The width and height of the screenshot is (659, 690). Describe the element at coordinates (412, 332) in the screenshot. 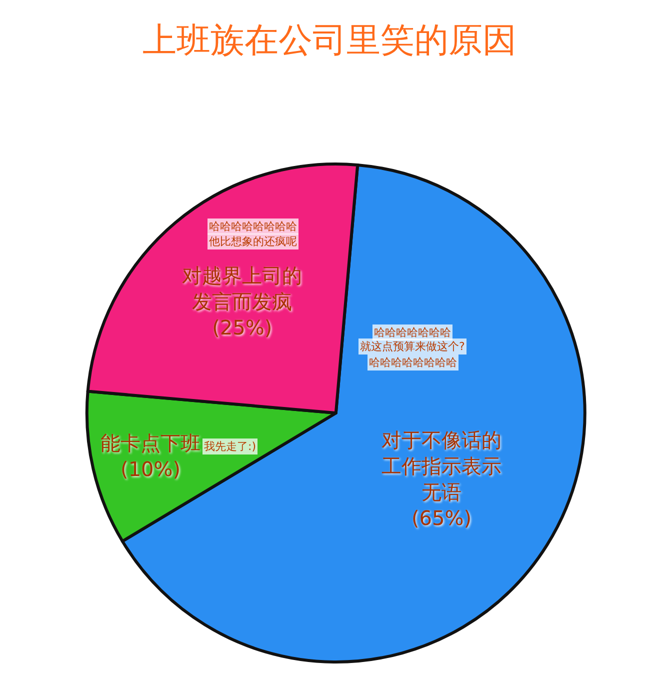

I see `text: 哈哈哈哈哈哈哈` at that location.